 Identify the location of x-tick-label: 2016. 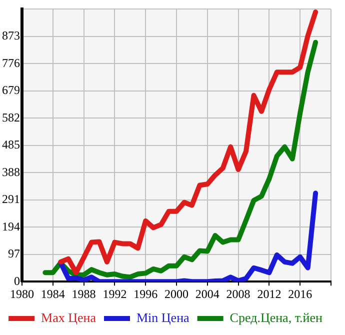
(300, 293).